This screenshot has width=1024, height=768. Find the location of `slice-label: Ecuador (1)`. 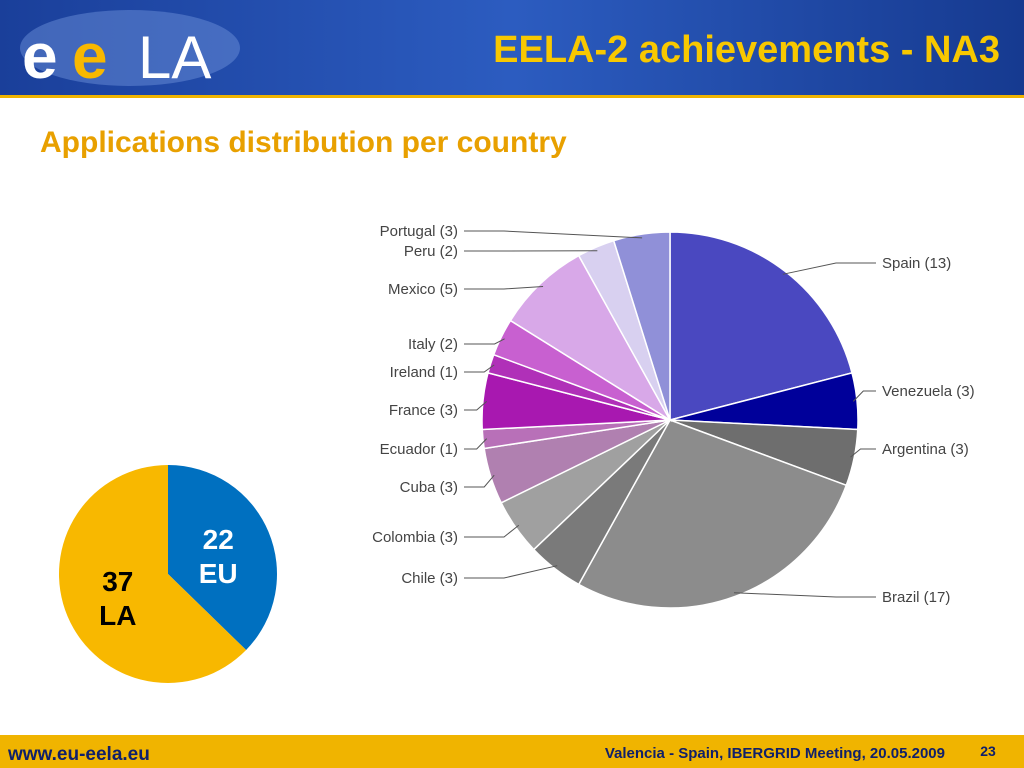

slice-label: Ecuador (1) is located at coordinates (419, 449).